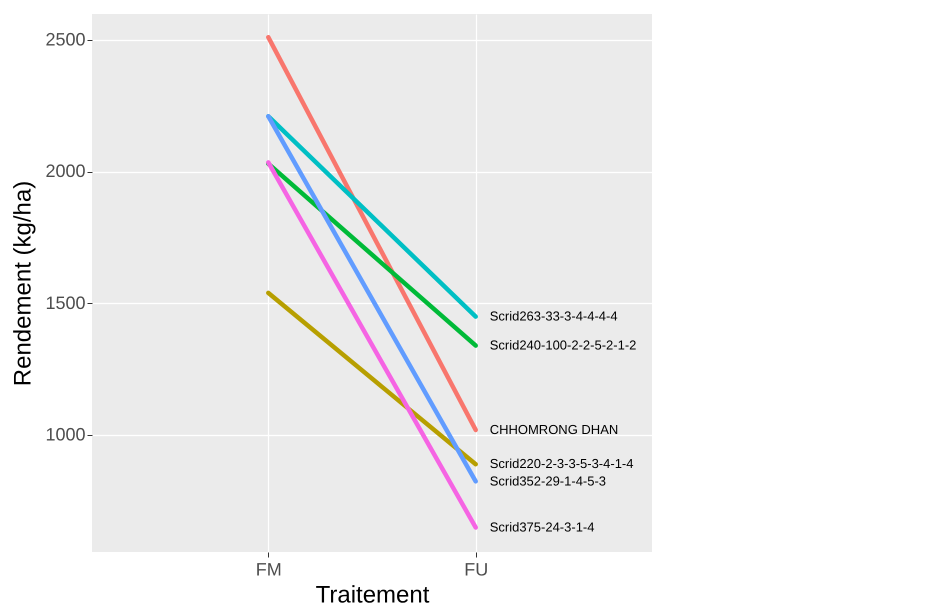  What do you see at coordinates (542, 526) in the screenshot?
I see `series-label: Scrid375-24-3-1-4` at bounding box center [542, 526].